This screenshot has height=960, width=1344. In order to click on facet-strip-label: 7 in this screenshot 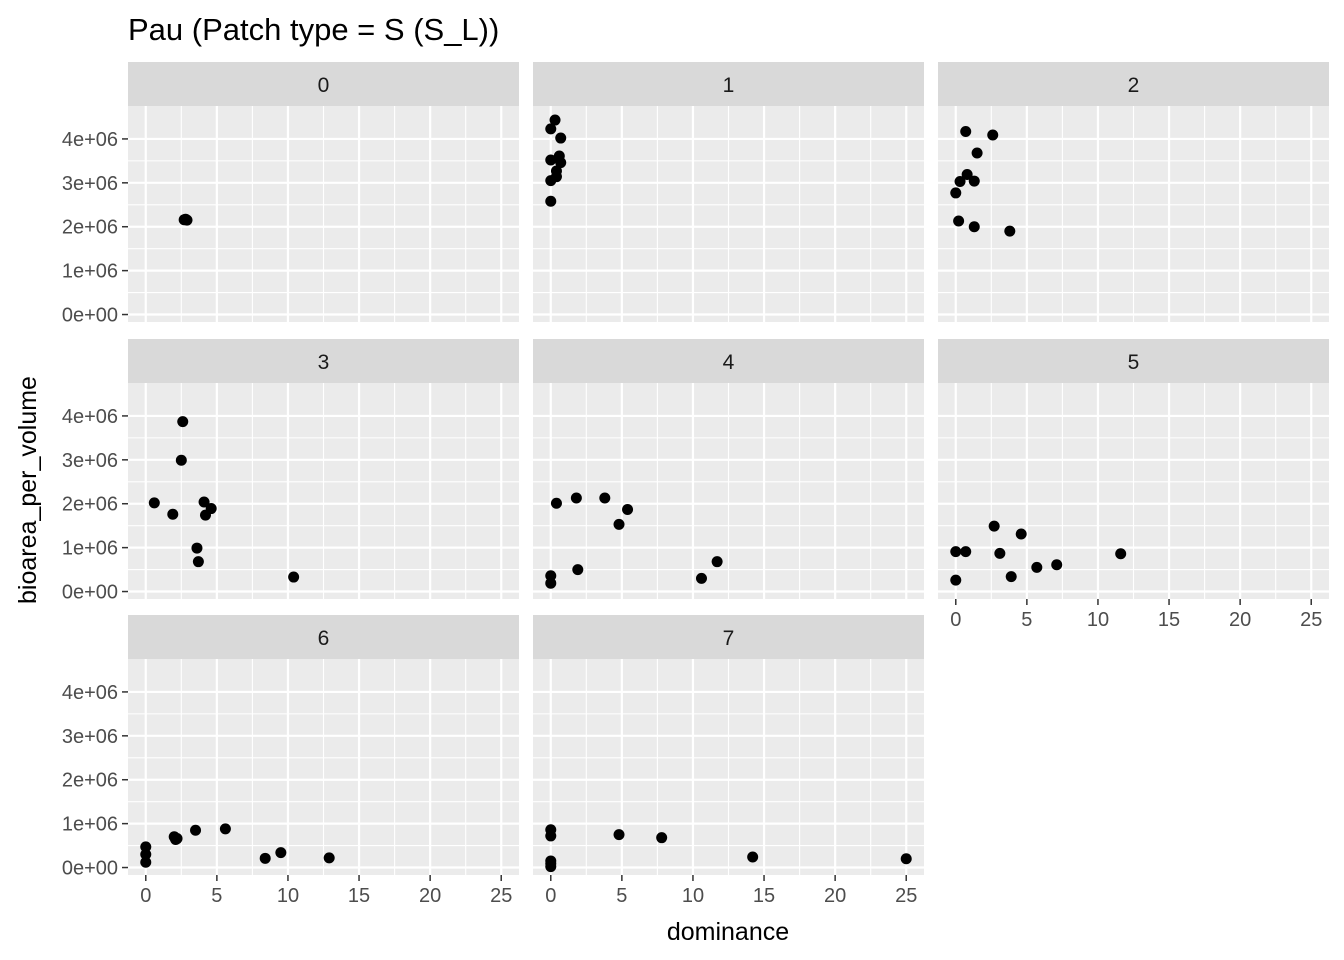, I will do `click(729, 638)`.